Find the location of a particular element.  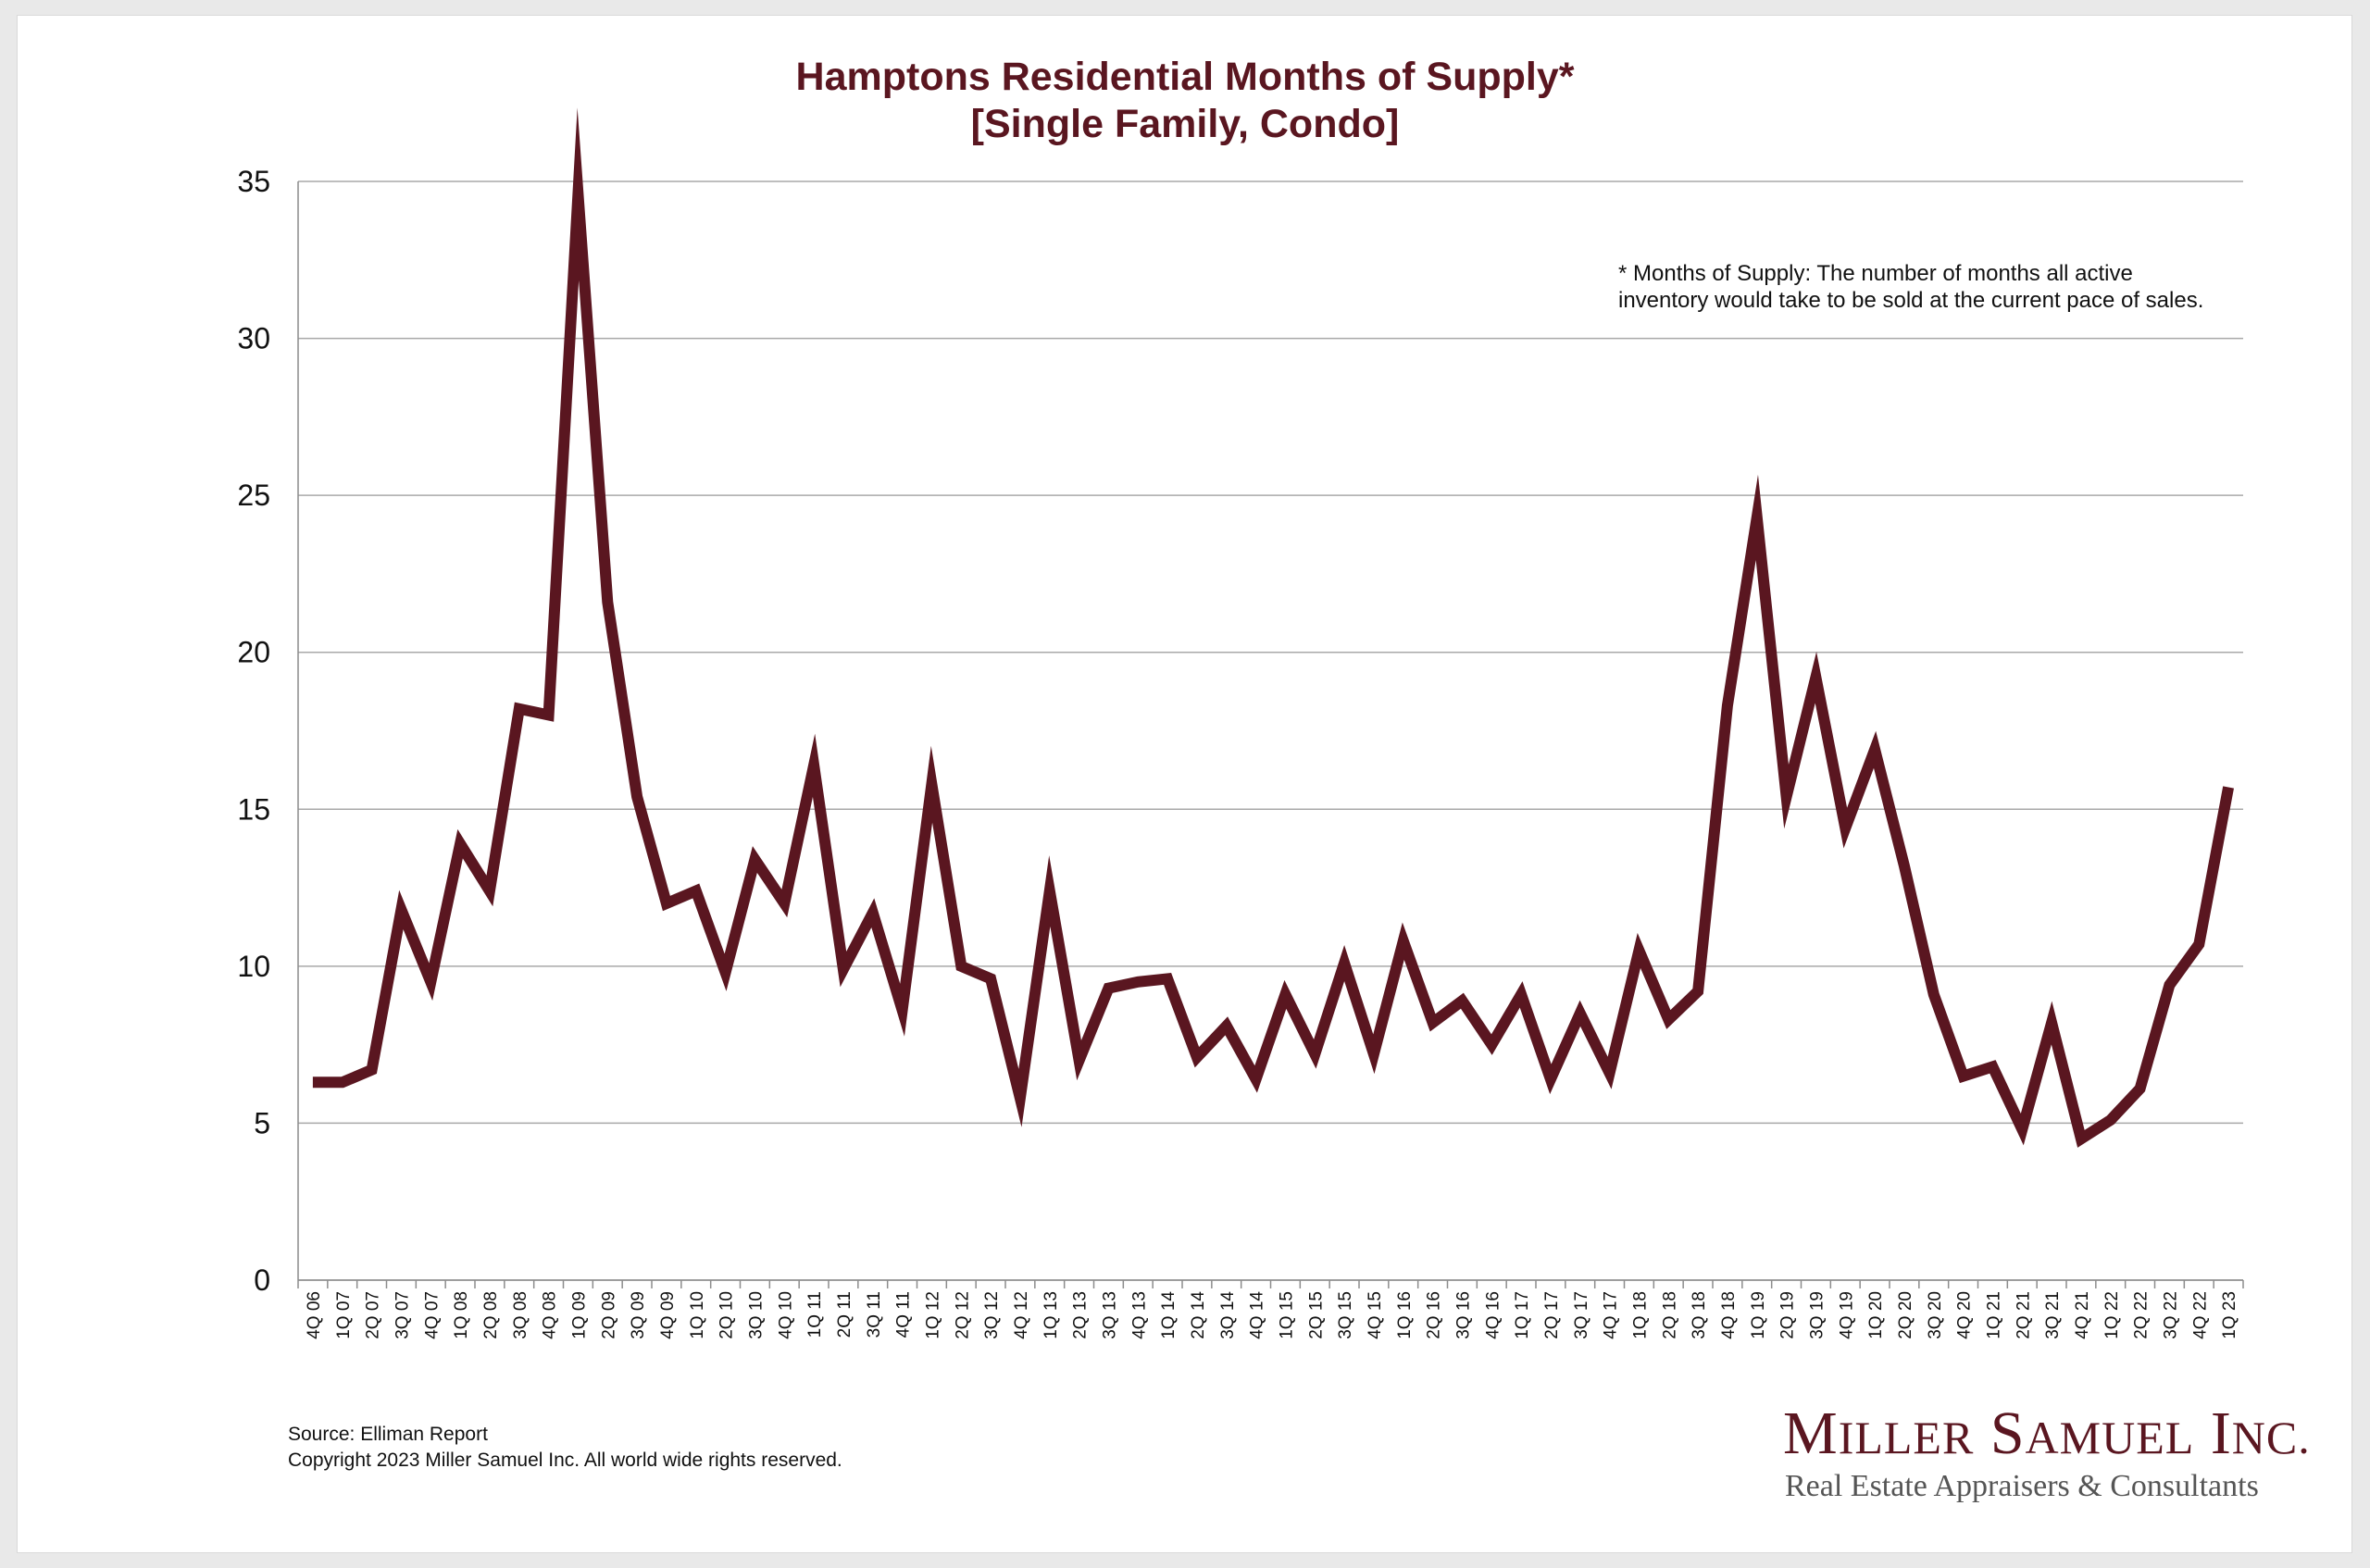

x-tick-label: 4Q 08 is located at coordinates (550, 1315).